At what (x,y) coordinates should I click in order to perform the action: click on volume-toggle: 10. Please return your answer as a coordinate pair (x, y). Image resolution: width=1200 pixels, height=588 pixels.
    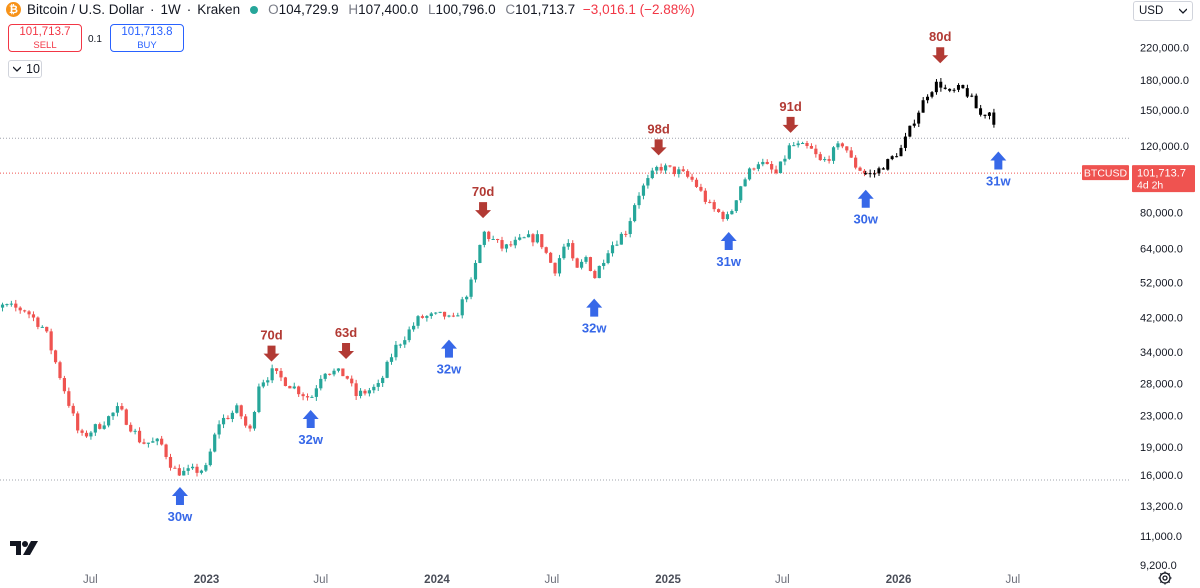
    Looking at the image, I should click on (25, 69).